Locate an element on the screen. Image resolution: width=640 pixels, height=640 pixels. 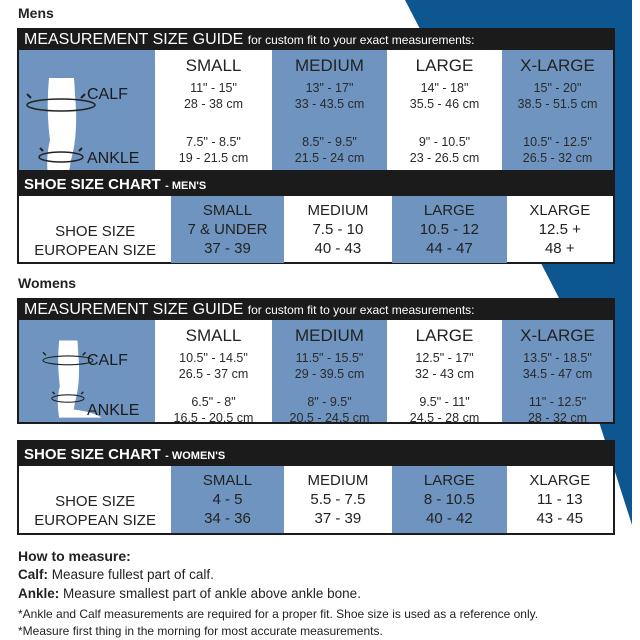
shoe-chart-subtitle: - MEN'S is located at coordinates (186, 186).